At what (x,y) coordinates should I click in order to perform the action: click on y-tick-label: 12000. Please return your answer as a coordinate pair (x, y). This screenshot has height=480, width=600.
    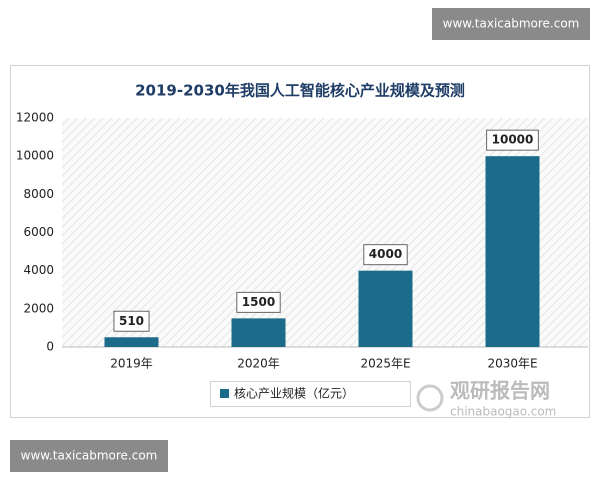
    Looking at the image, I should click on (35, 118).